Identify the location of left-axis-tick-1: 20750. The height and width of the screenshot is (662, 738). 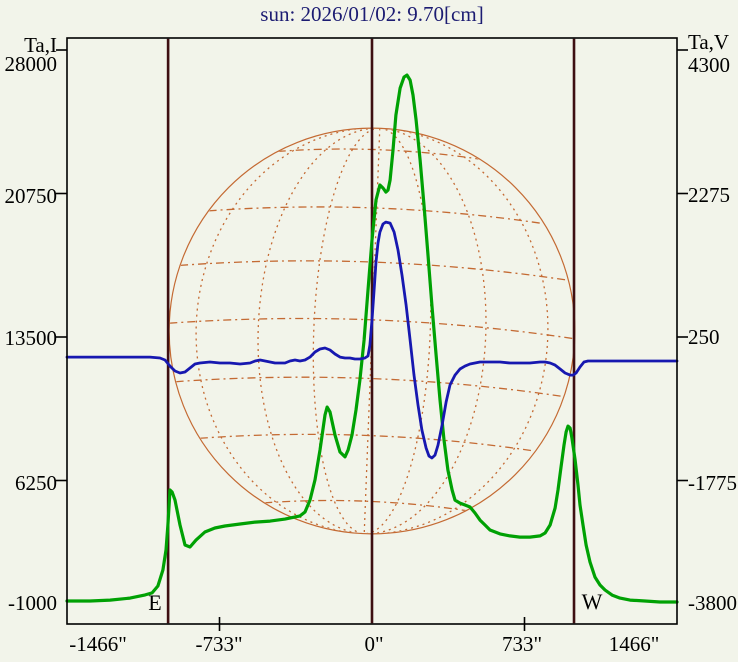
(31, 196).